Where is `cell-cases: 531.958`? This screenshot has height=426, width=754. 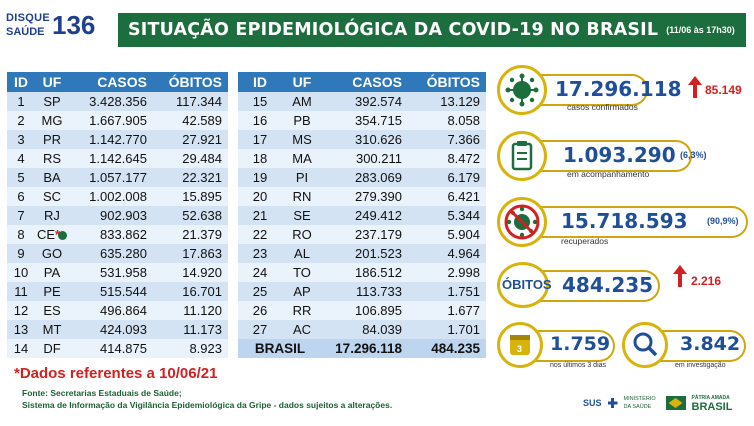 cell-cases: 531.958 is located at coordinates (111, 272).